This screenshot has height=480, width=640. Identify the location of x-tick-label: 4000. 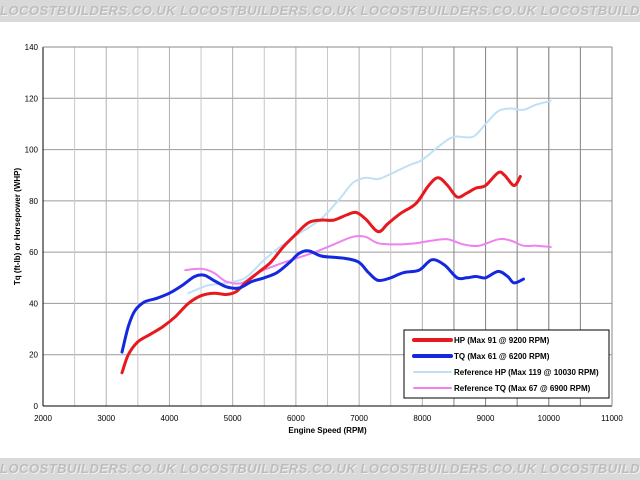
(170, 418).